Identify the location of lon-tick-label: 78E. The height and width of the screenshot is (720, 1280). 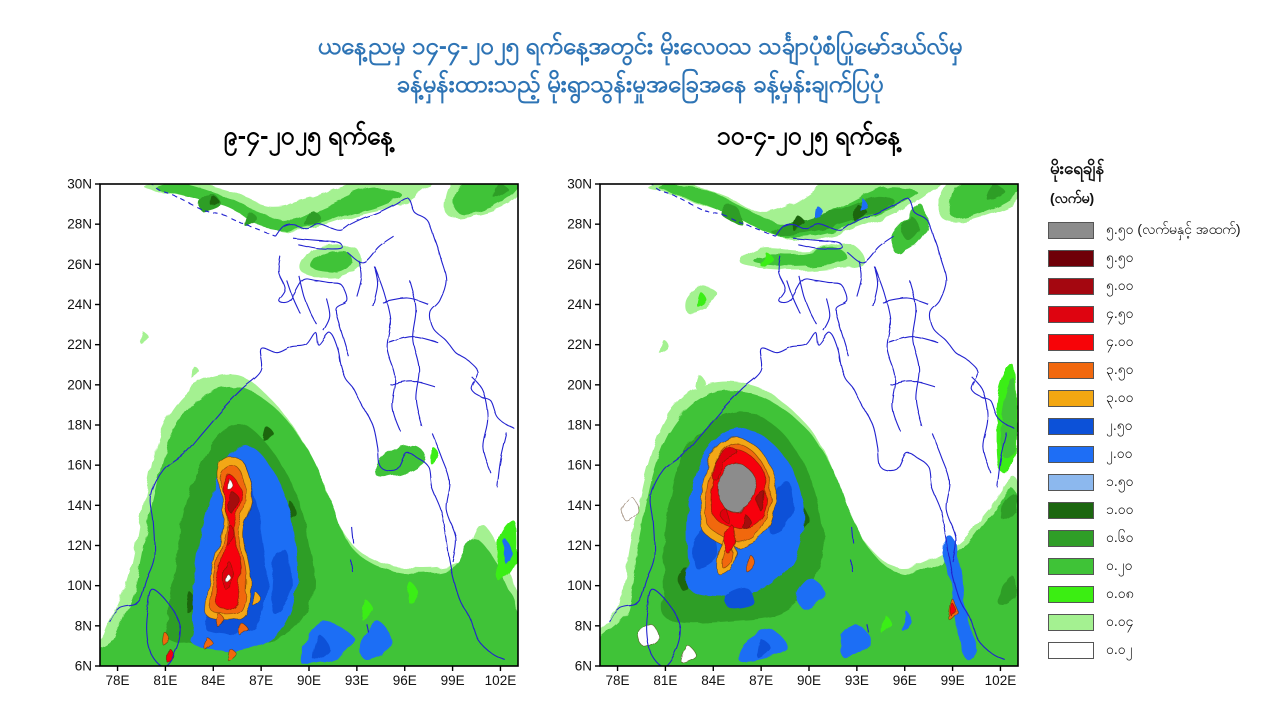
(618, 680).